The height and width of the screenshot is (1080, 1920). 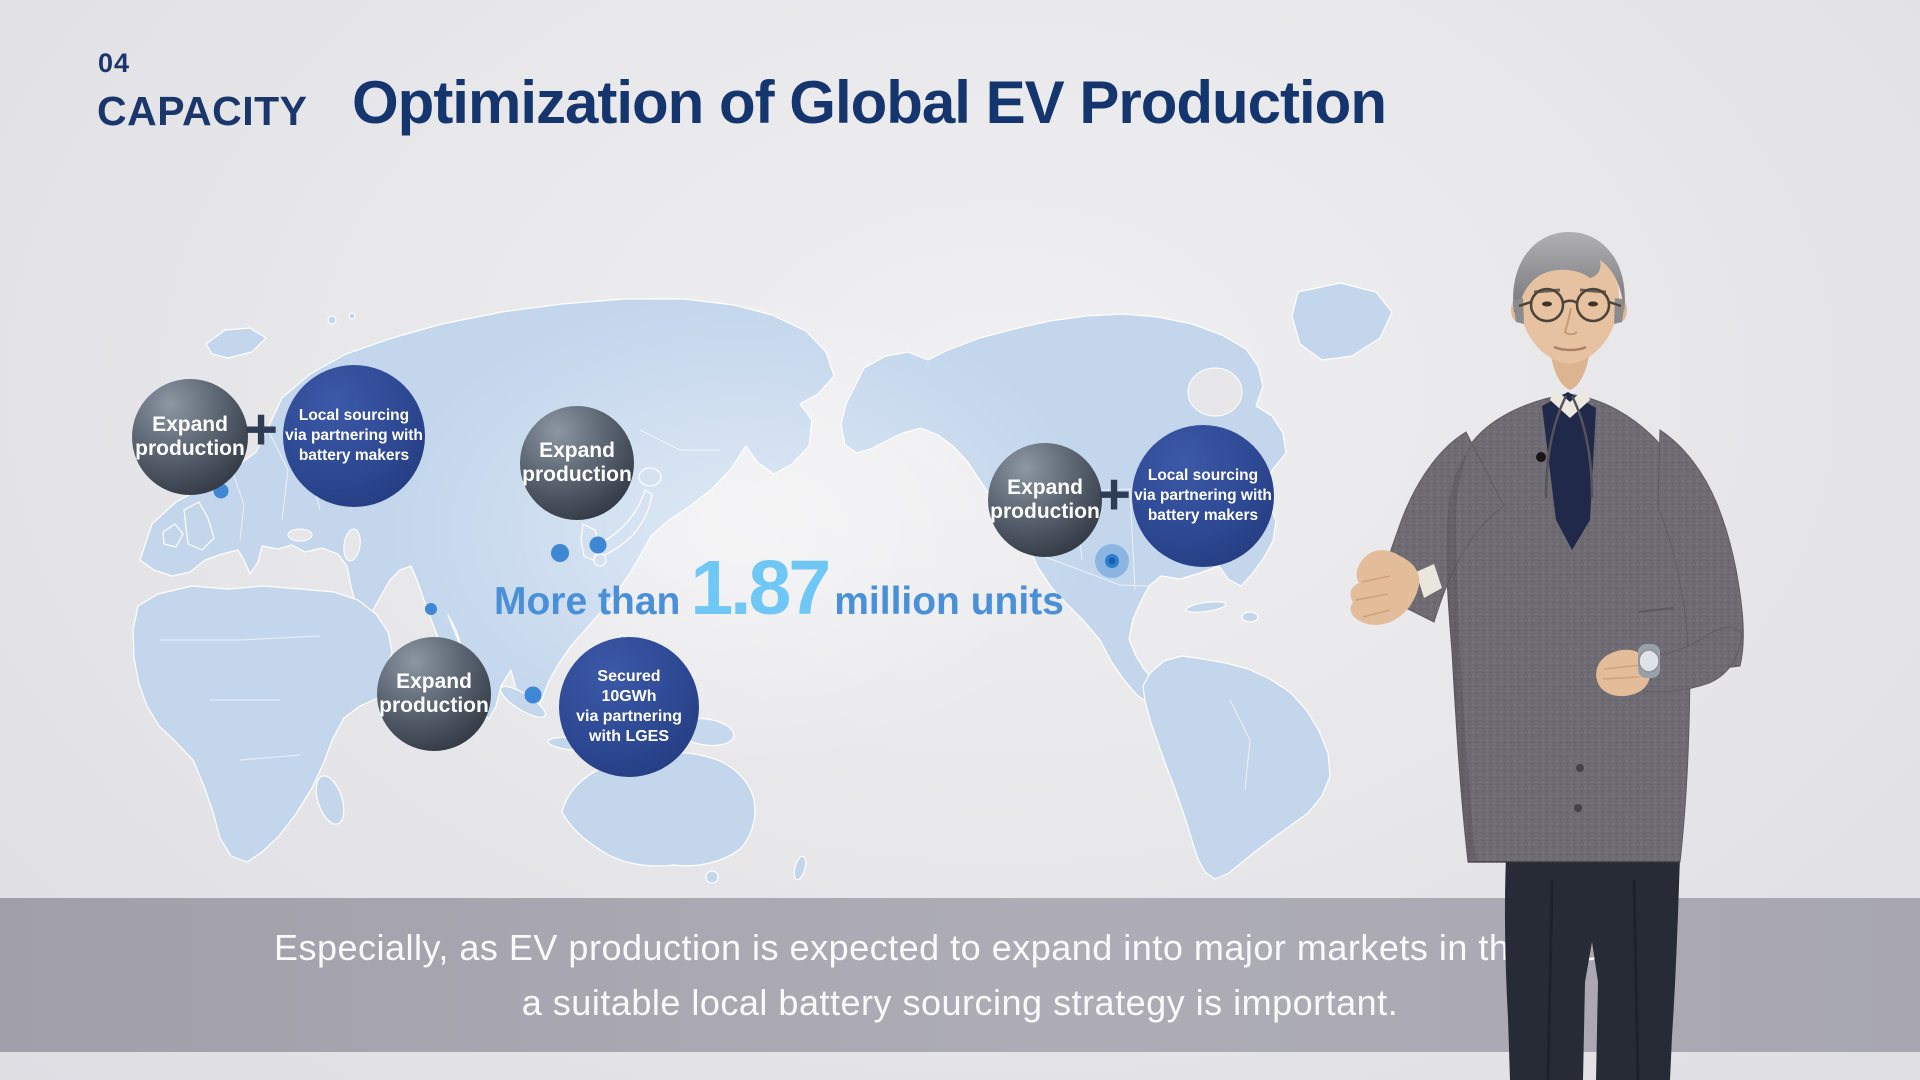 What do you see at coordinates (1045, 500) in the screenshot?
I see `expand-circle-na: Expand production` at bounding box center [1045, 500].